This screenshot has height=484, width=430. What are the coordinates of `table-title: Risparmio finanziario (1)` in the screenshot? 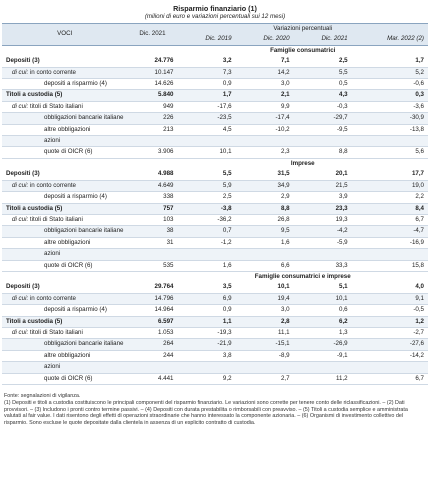 It's located at (215, 8).